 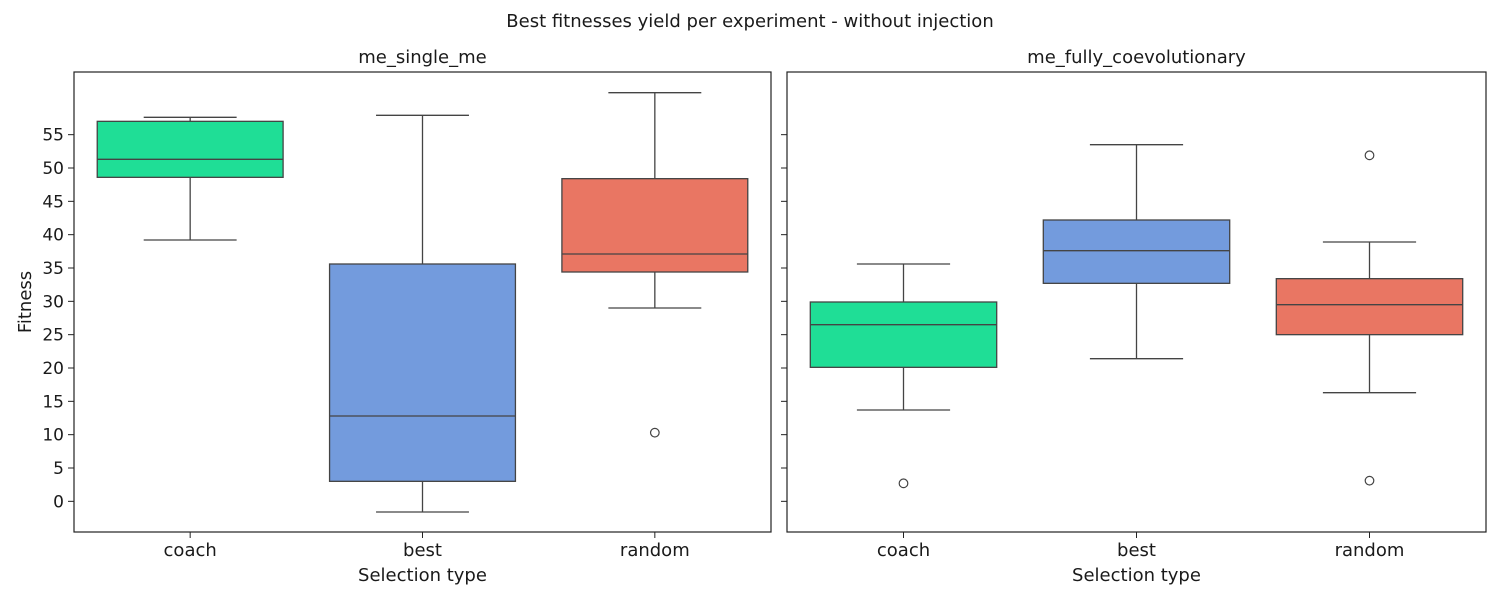 I want to click on panel-1-ytick-label: 15, so click(x=53, y=402).